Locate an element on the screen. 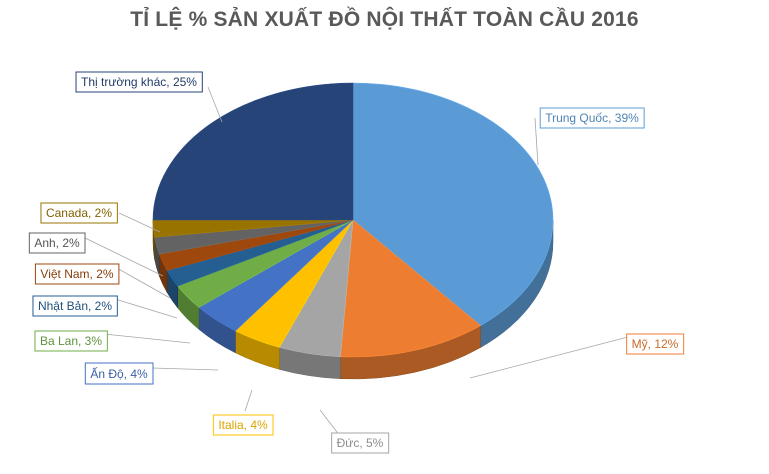 Image resolution: width=769 pixels, height=474 pixels. data-label-text: Canada, 2% is located at coordinates (79, 213).